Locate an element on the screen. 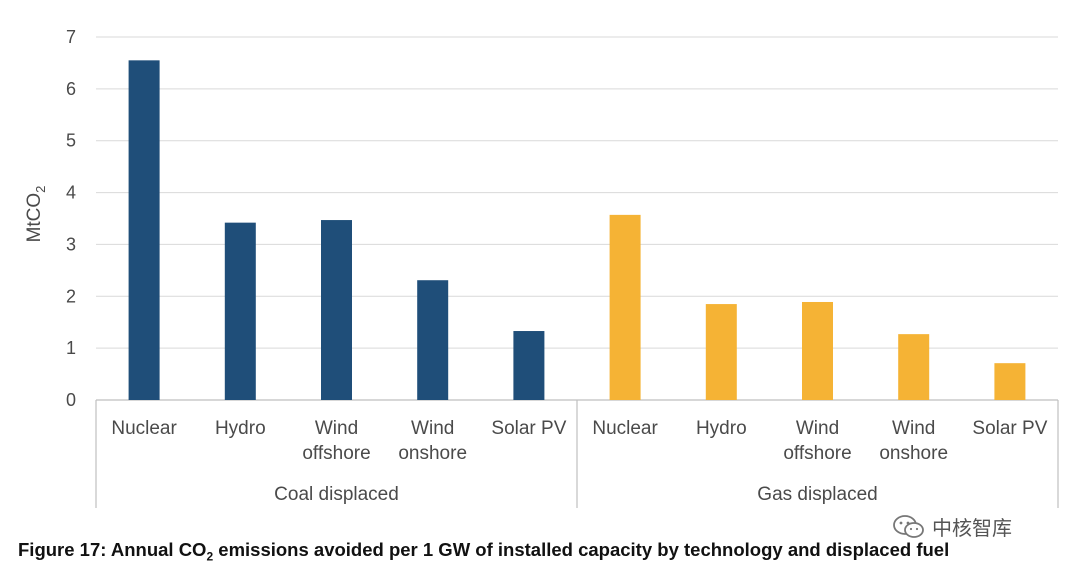 The width and height of the screenshot is (1080, 575). y-tick-label: 5 is located at coordinates (71, 141).